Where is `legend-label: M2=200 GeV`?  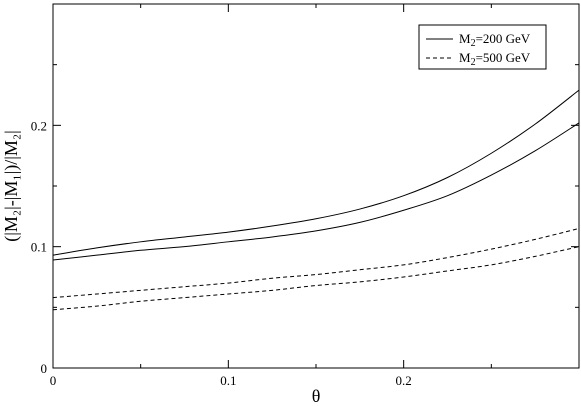
legend-label: M2=200 GeV is located at coordinates (495, 40).